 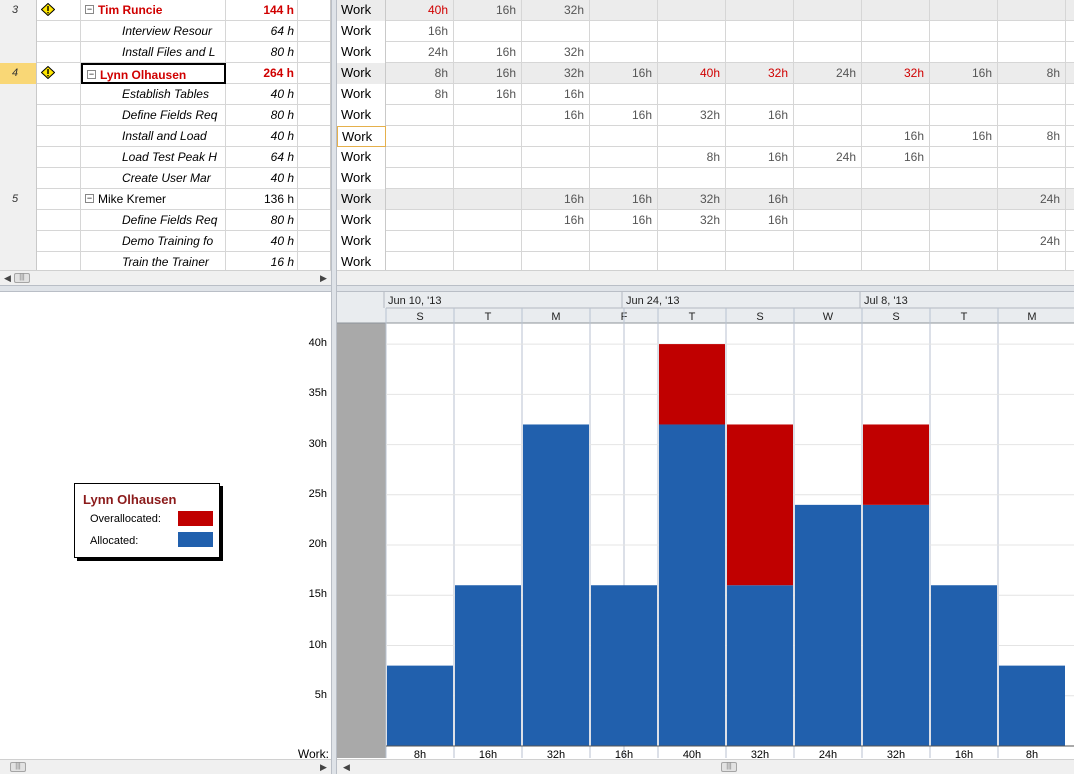 What do you see at coordinates (7, 278) in the screenshot?
I see `scroll-left-icon: ◀` at bounding box center [7, 278].